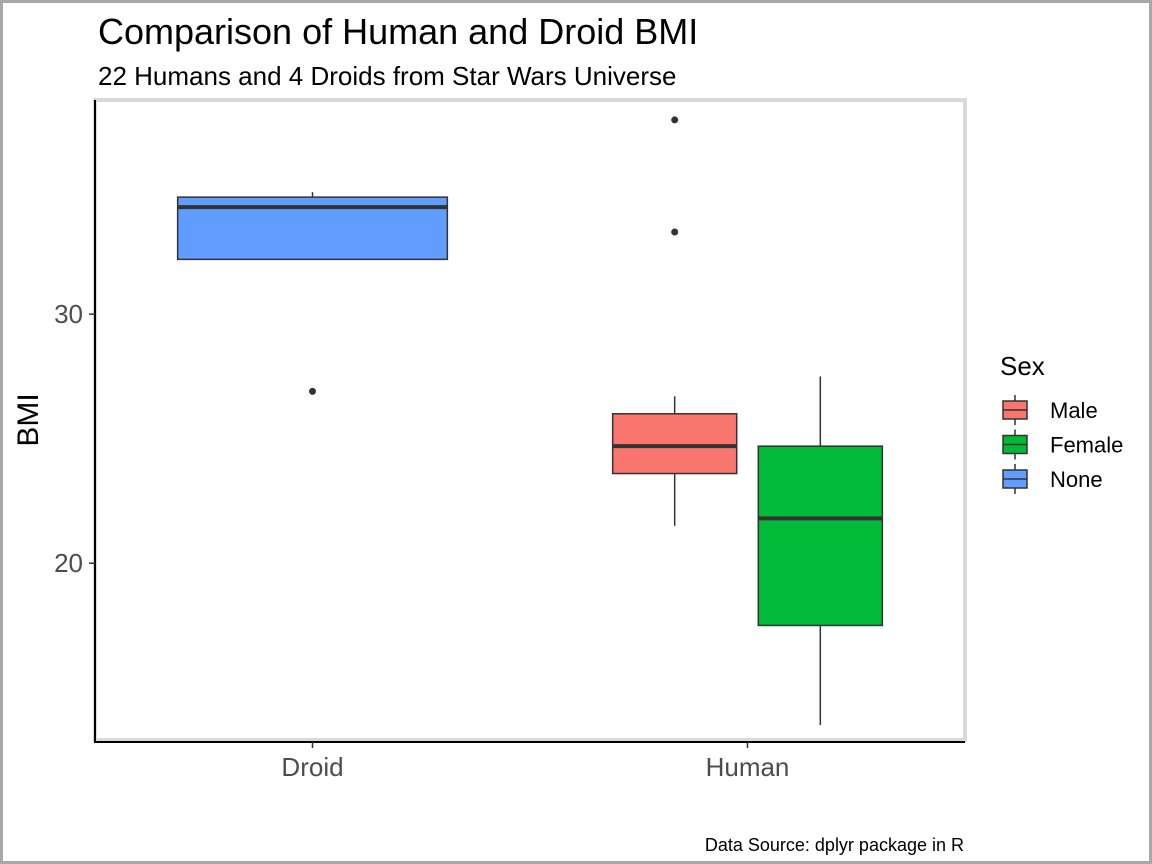  What do you see at coordinates (748, 767) in the screenshot?
I see `x-tick-label: Human` at bounding box center [748, 767].